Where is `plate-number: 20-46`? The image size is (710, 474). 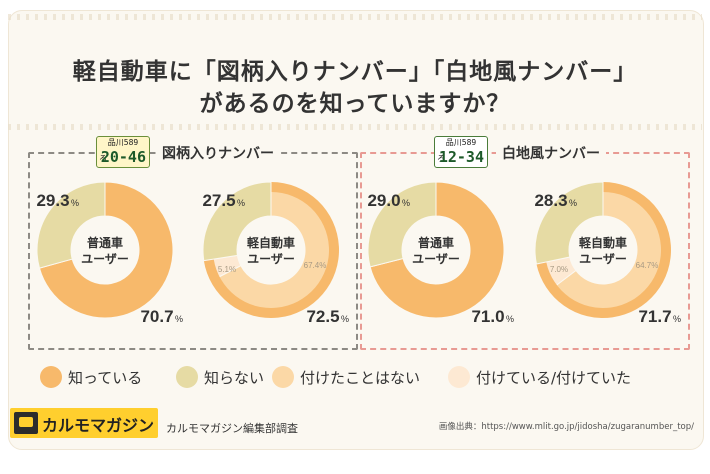 plate-number: 20-46 is located at coordinates (123, 157).